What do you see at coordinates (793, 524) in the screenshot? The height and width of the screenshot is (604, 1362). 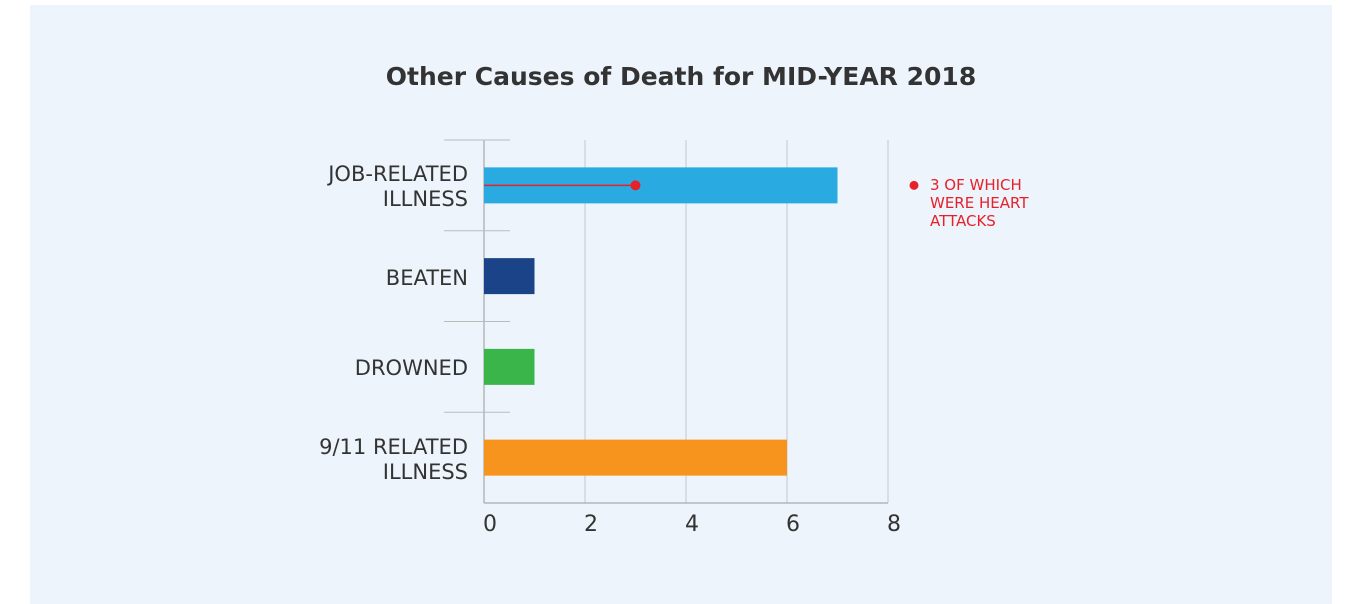 I see `x-tick-label: 6` at bounding box center [793, 524].